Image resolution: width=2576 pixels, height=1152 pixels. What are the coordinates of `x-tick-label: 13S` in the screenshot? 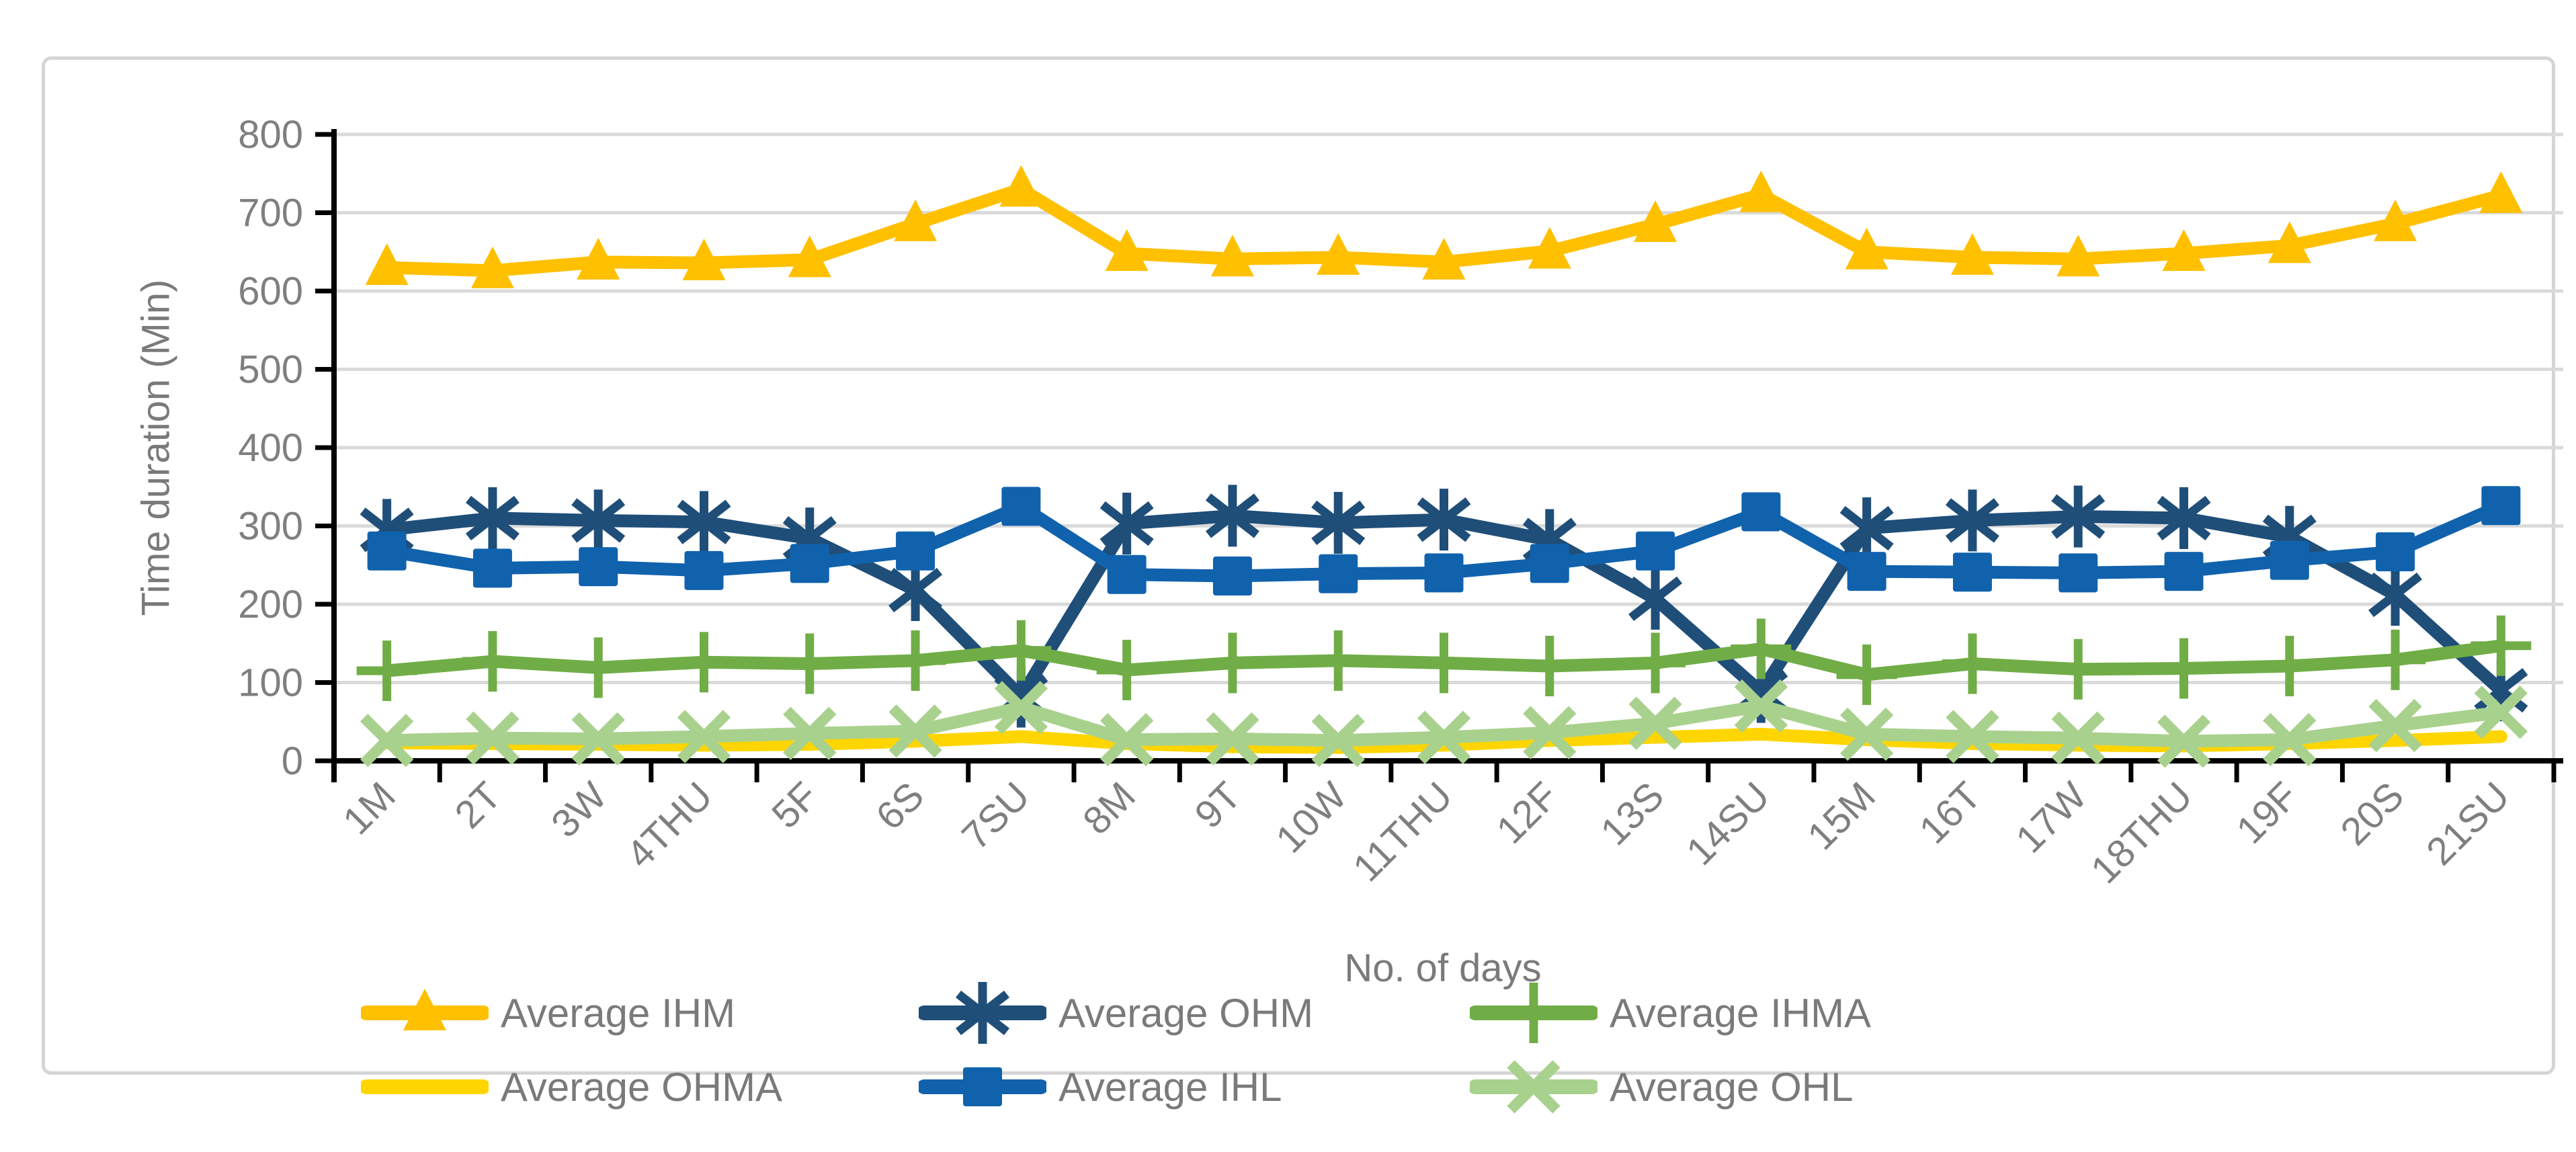 It's located at (1632, 814).